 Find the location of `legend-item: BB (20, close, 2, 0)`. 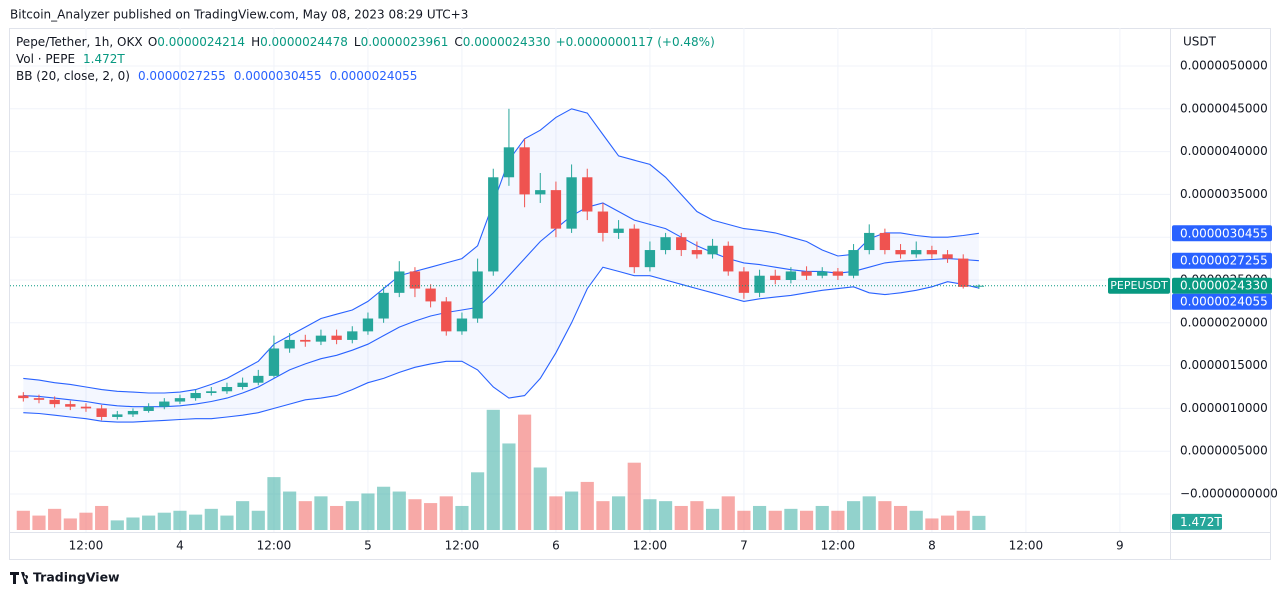

legend-item: BB (20, close, 2, 0) is located at coordinates (73, 76).